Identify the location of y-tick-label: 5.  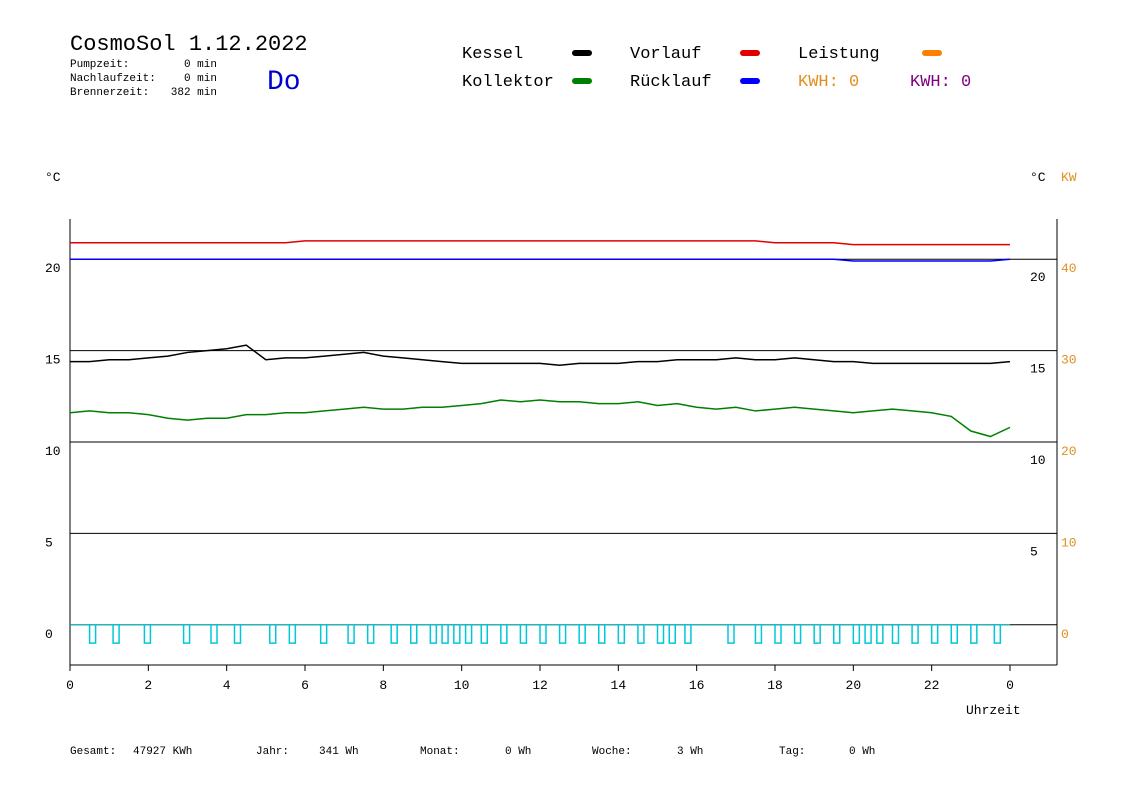
(49, 542).